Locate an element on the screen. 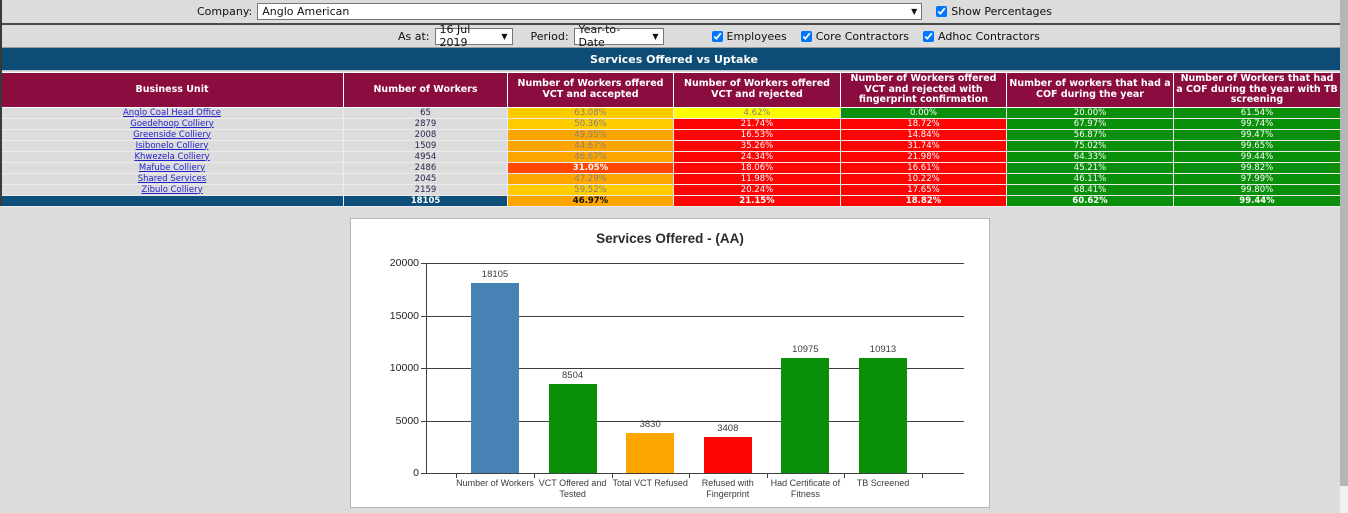 The height and width of the screenshot is (513, 1348). business-unit-cell: Zibulo Colliery is located at coordinates (172, 189).